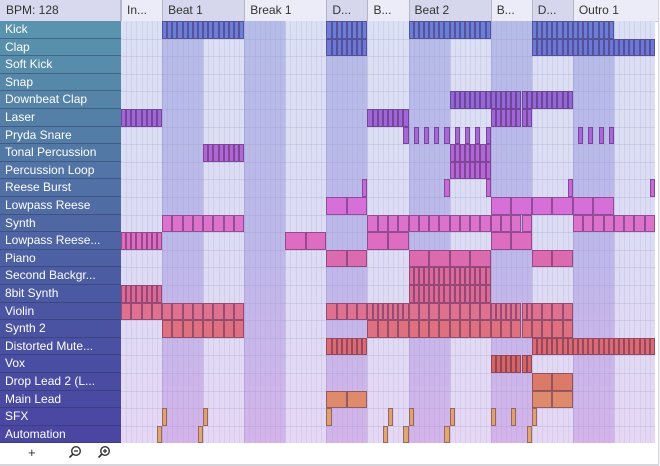 Image resolution: width=660 pixels, height=466 pixels. I want to click on track-label: Synth 2, so click(60, 329).